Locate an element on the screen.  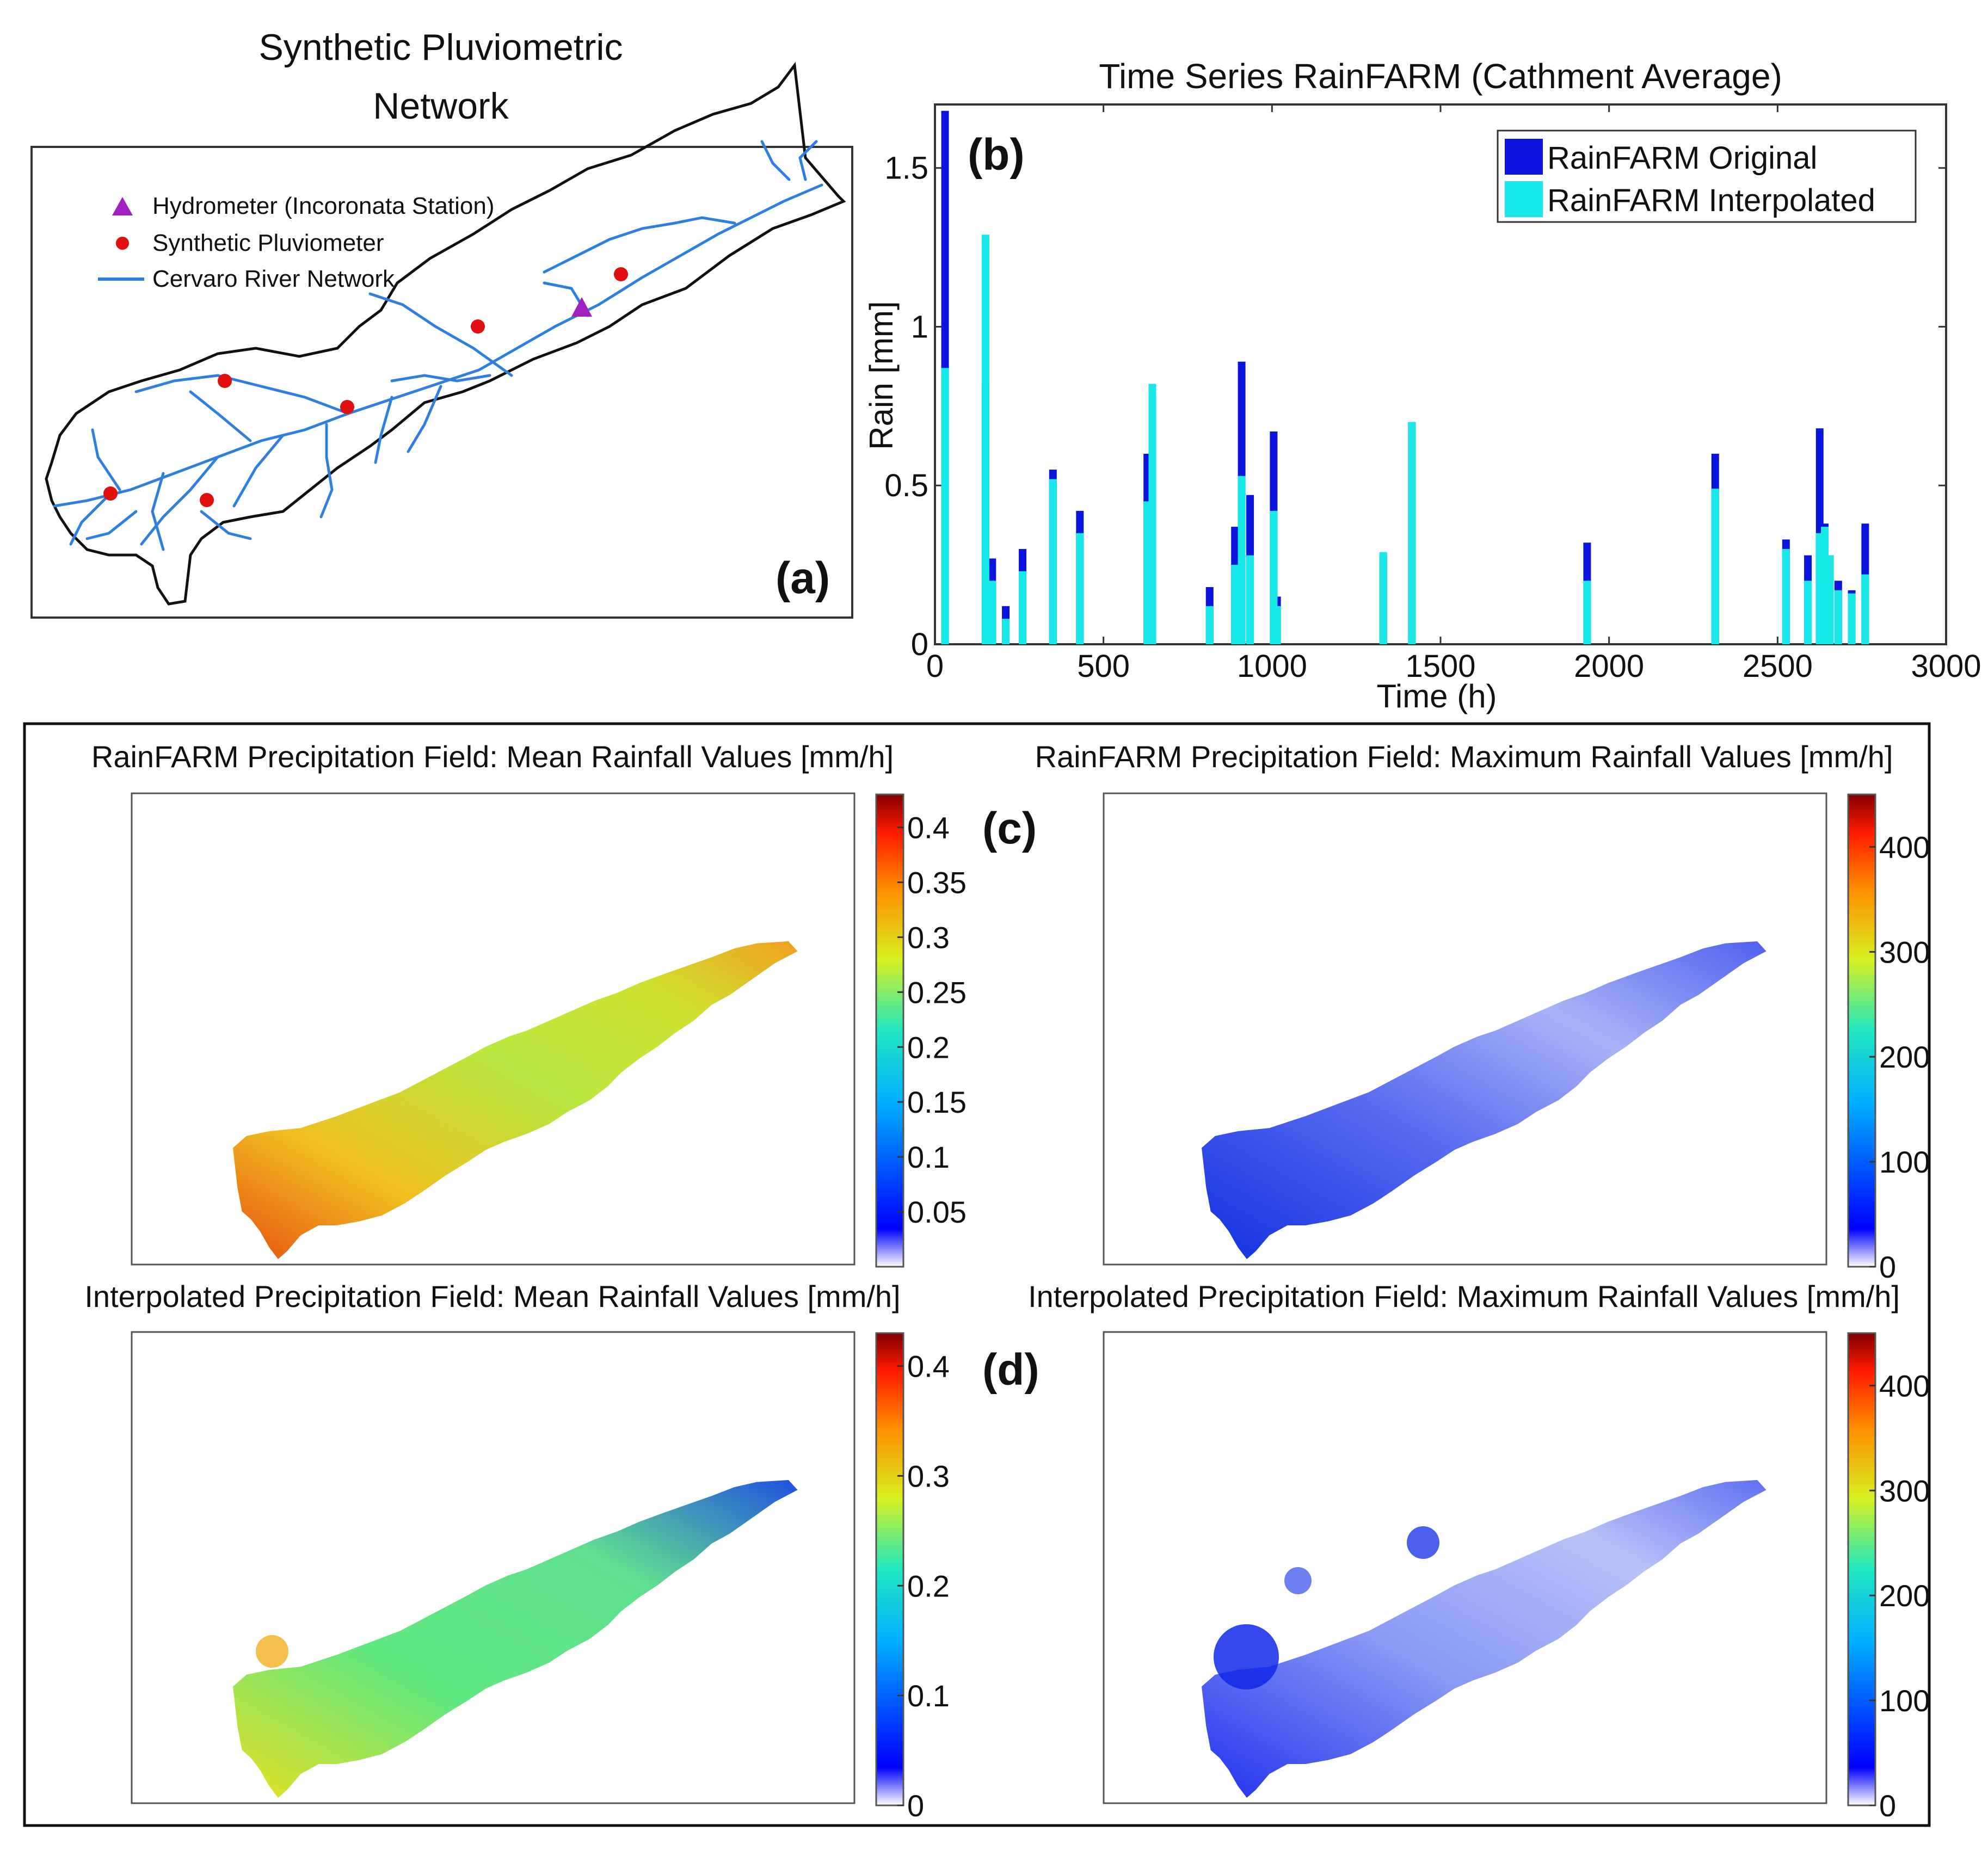
legend-box is located at coordinates (1707, 176).